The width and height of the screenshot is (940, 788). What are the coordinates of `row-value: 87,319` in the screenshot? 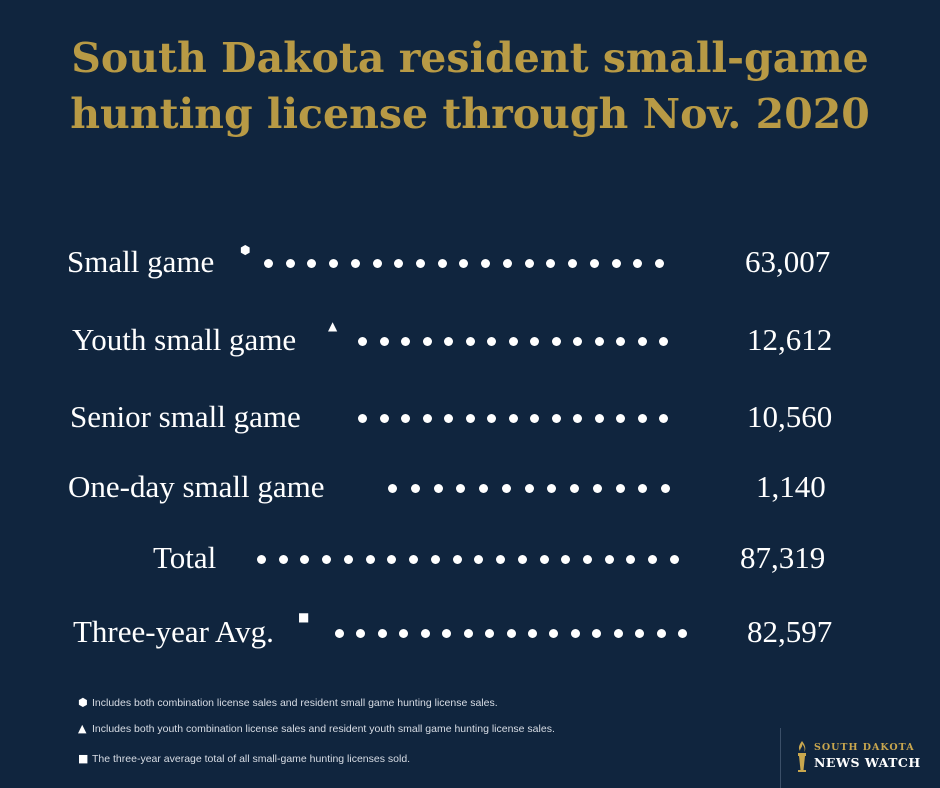 It's located at (783, 557).